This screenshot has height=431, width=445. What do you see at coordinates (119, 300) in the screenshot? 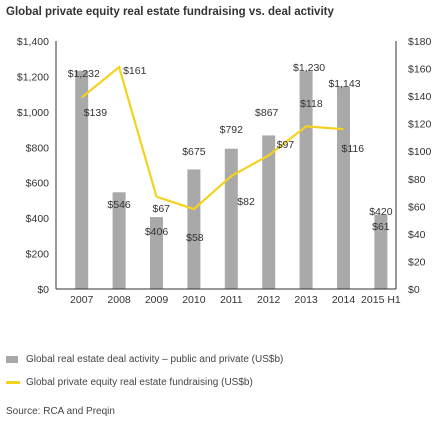
I see `x-axis-tick-label: 2008` at bounding box center [119, 300].